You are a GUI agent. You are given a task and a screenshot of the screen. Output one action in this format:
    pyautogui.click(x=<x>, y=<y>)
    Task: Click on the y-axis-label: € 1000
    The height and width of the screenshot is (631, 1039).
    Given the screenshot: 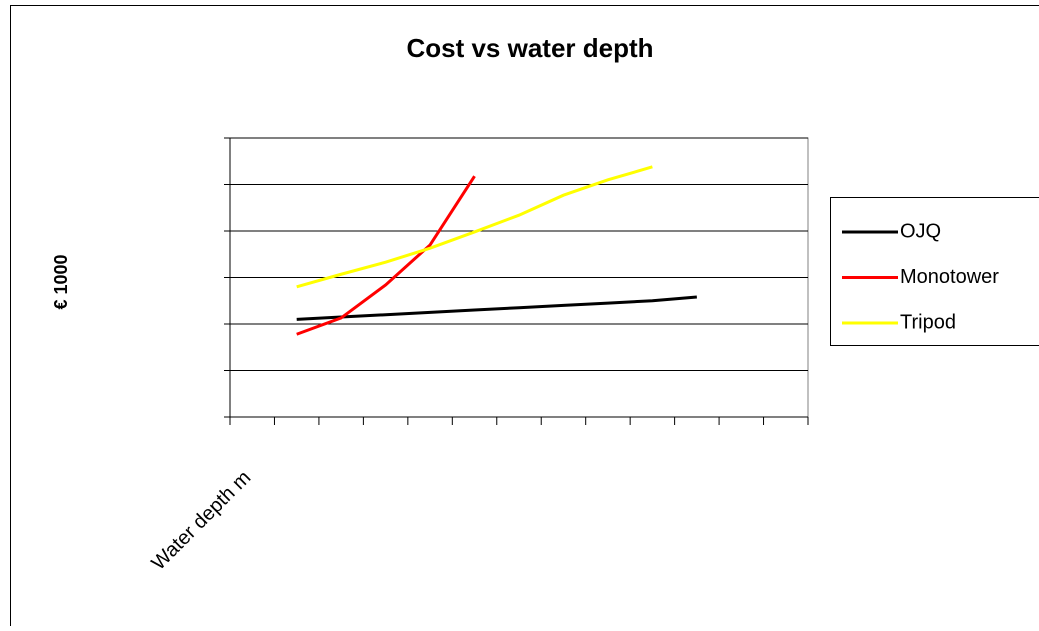 What is the action you would take?
    pyautogui.click(x=61, y=281)
    